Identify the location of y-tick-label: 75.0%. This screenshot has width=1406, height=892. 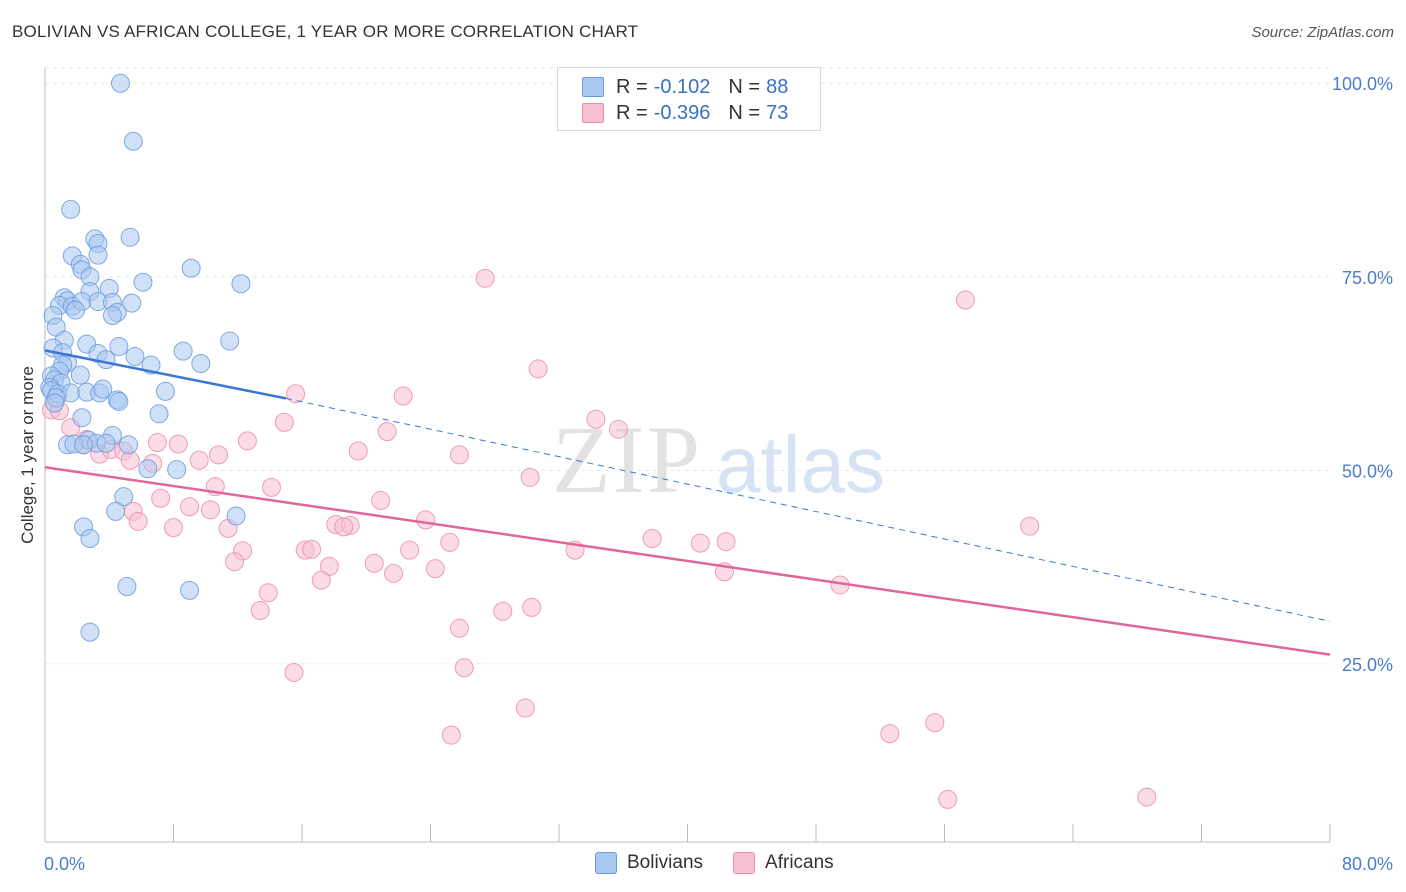
(1367, 278).